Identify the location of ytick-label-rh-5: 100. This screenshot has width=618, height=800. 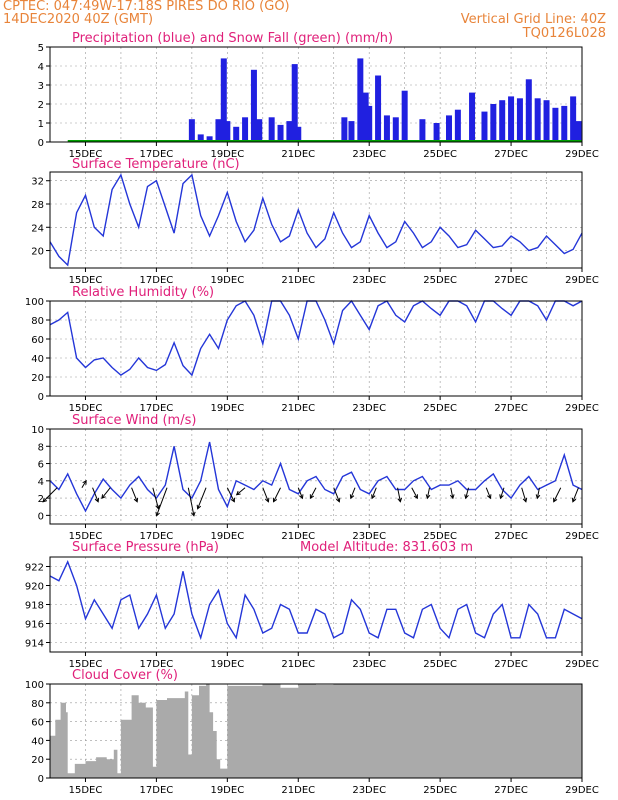
(34, 302).